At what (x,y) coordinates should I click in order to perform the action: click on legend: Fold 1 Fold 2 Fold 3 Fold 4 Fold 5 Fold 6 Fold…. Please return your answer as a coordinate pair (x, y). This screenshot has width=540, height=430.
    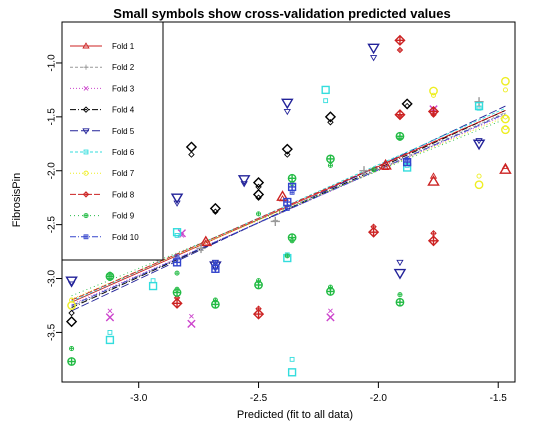
    Looking at the image, I should click on (112, 141).